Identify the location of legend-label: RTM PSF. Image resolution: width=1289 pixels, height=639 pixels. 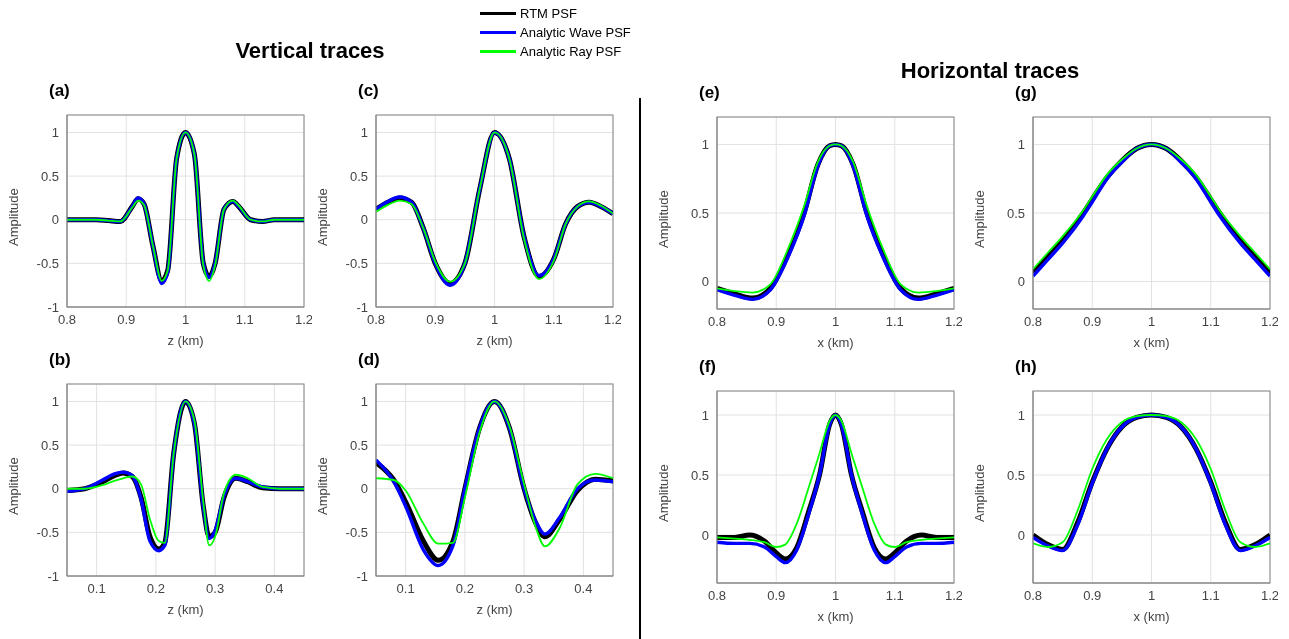
(548, 13).